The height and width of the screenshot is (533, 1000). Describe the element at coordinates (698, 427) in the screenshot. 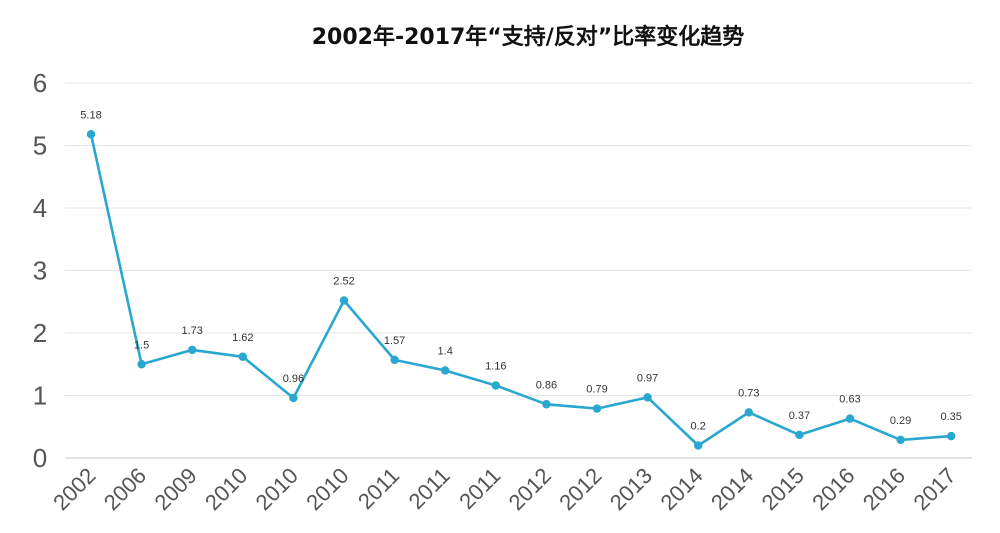

I see `data-label: 0.2` at that location.